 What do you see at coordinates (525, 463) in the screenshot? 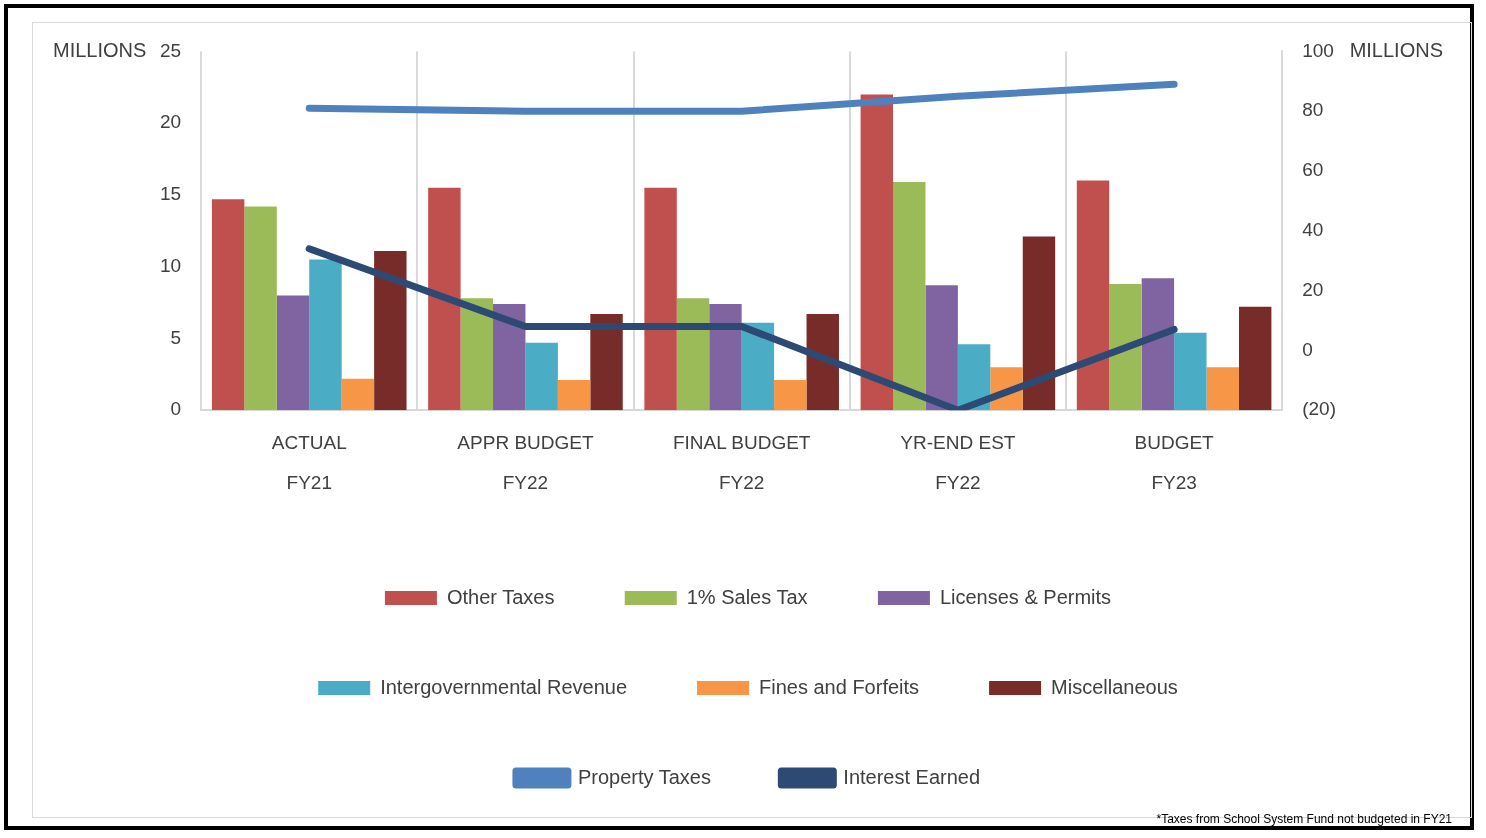
I see `x-tick-label: APPR BUDGET FY22` at bounding box center [525, 463].